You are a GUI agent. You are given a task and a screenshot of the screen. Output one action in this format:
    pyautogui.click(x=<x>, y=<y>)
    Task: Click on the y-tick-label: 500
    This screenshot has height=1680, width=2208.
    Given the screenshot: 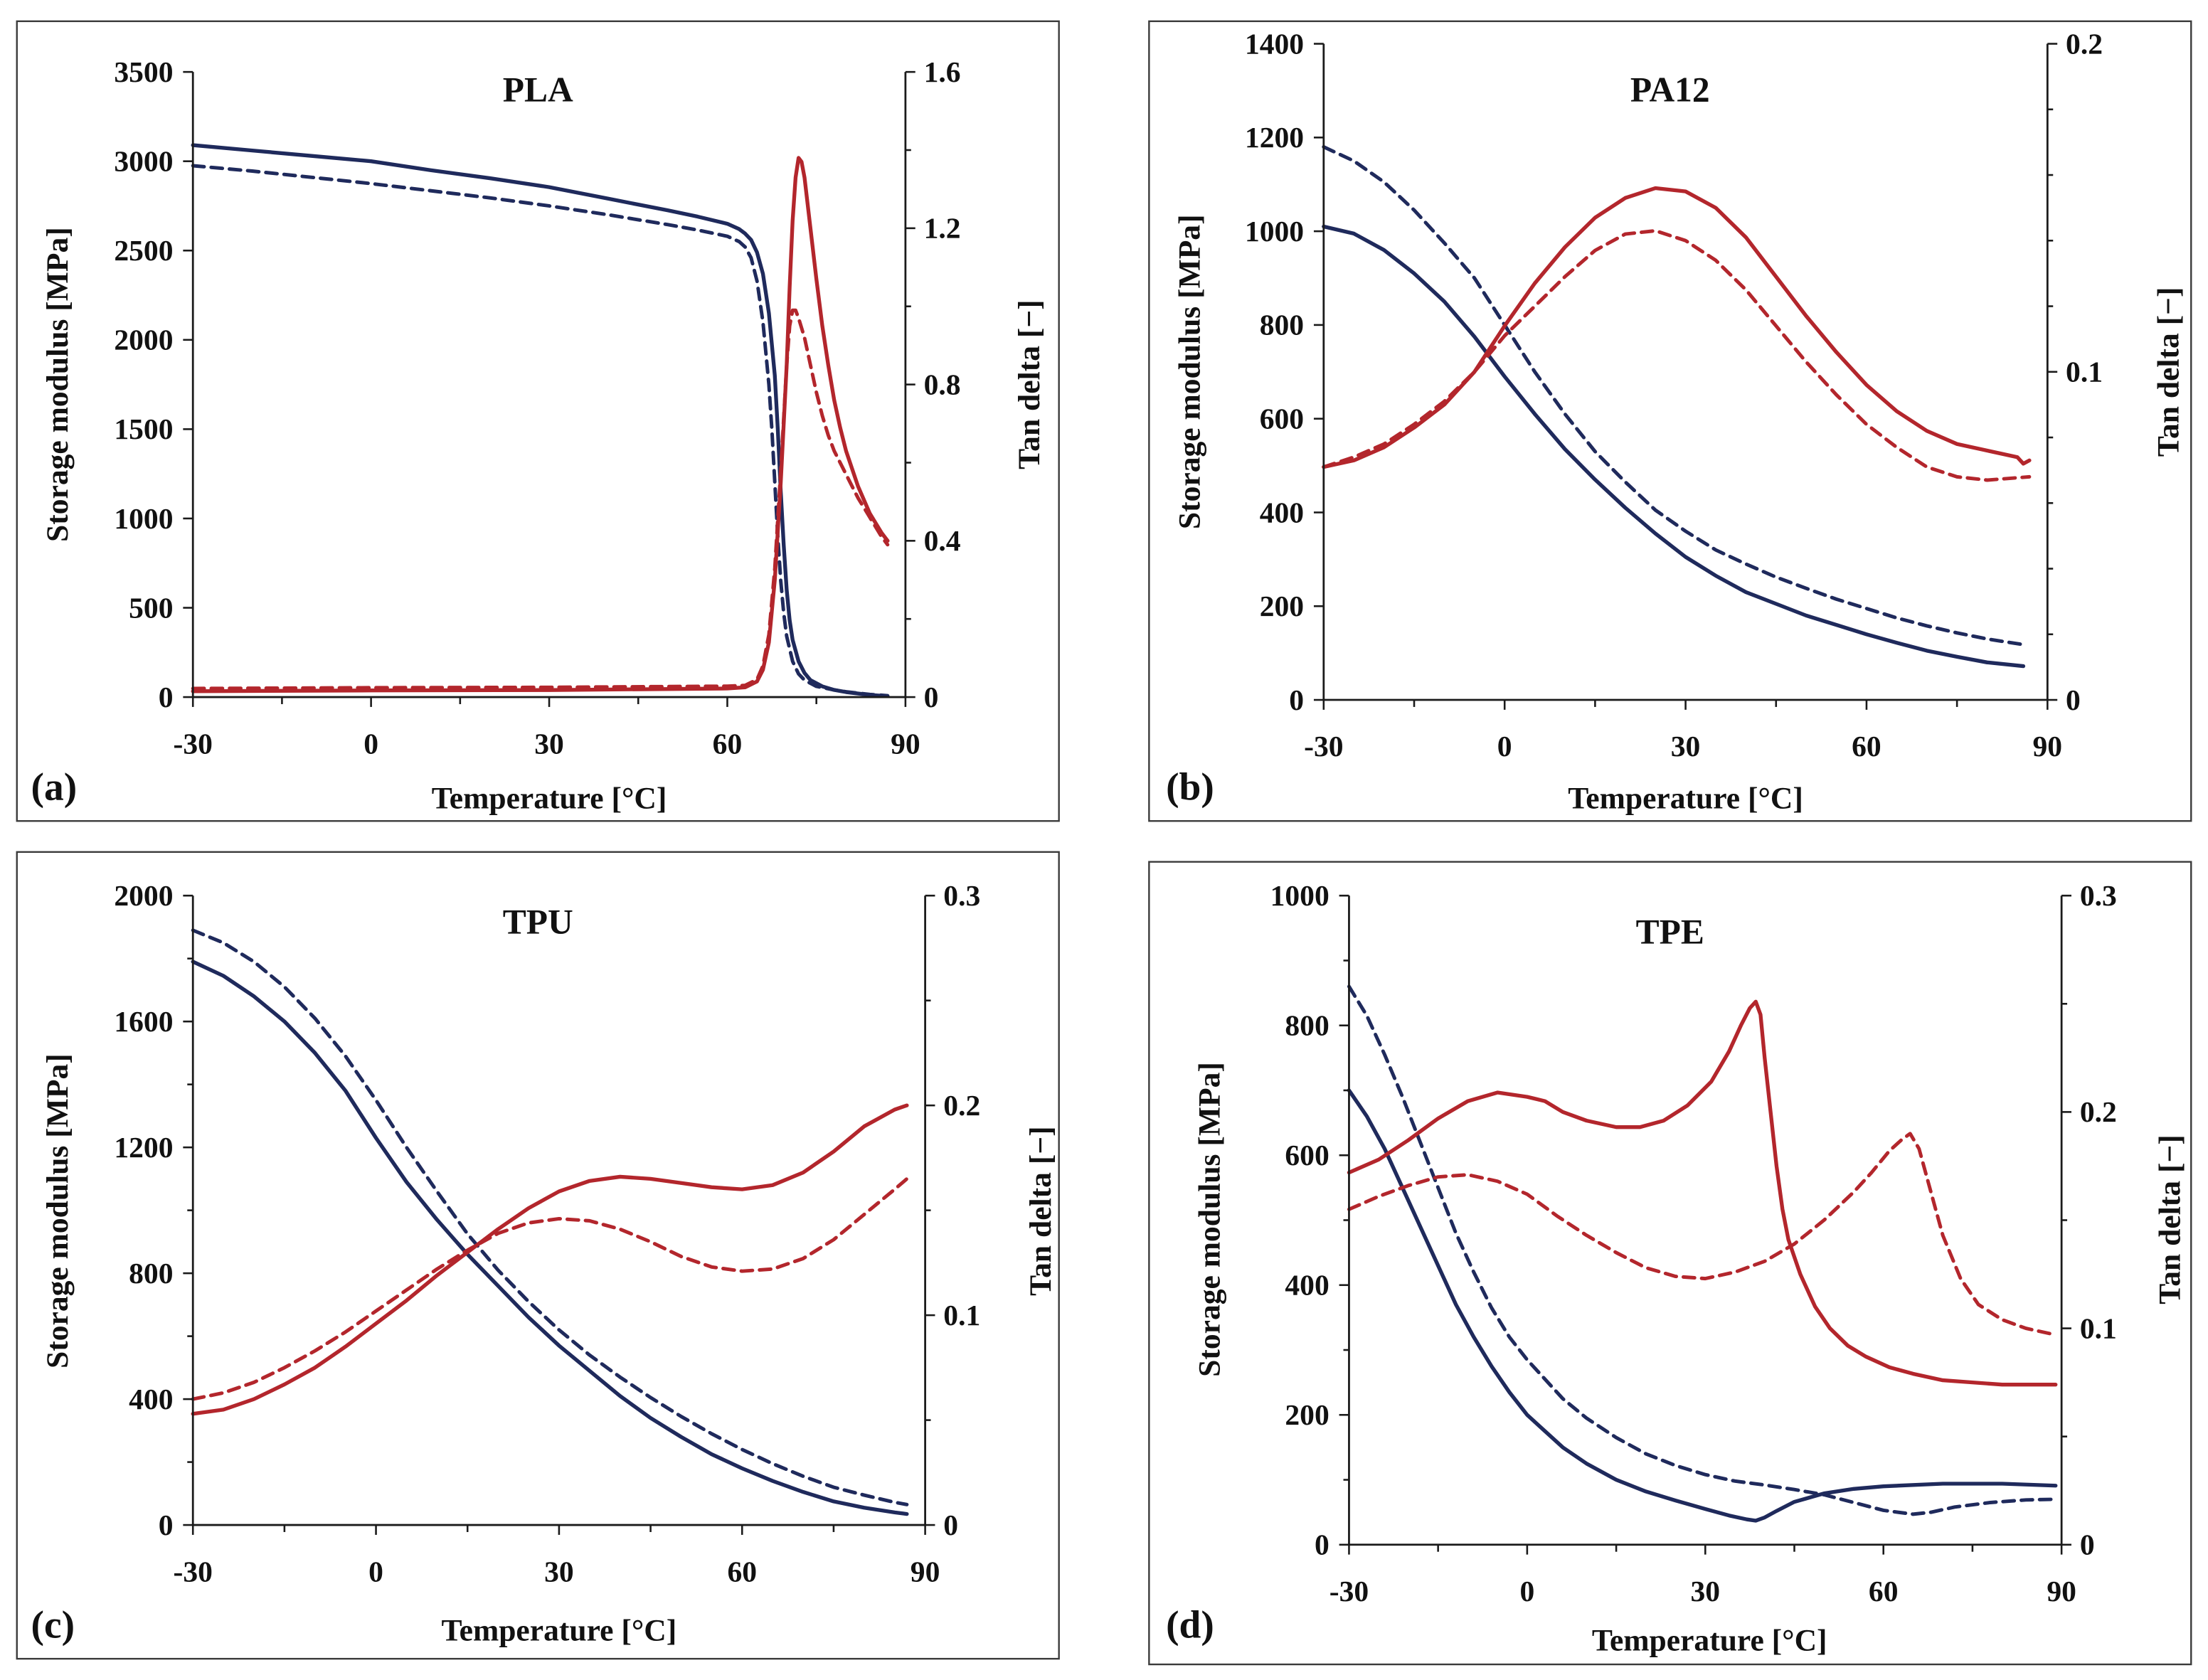 What is the action you would take?
    pyautogui.click(x=151, y=607)
    